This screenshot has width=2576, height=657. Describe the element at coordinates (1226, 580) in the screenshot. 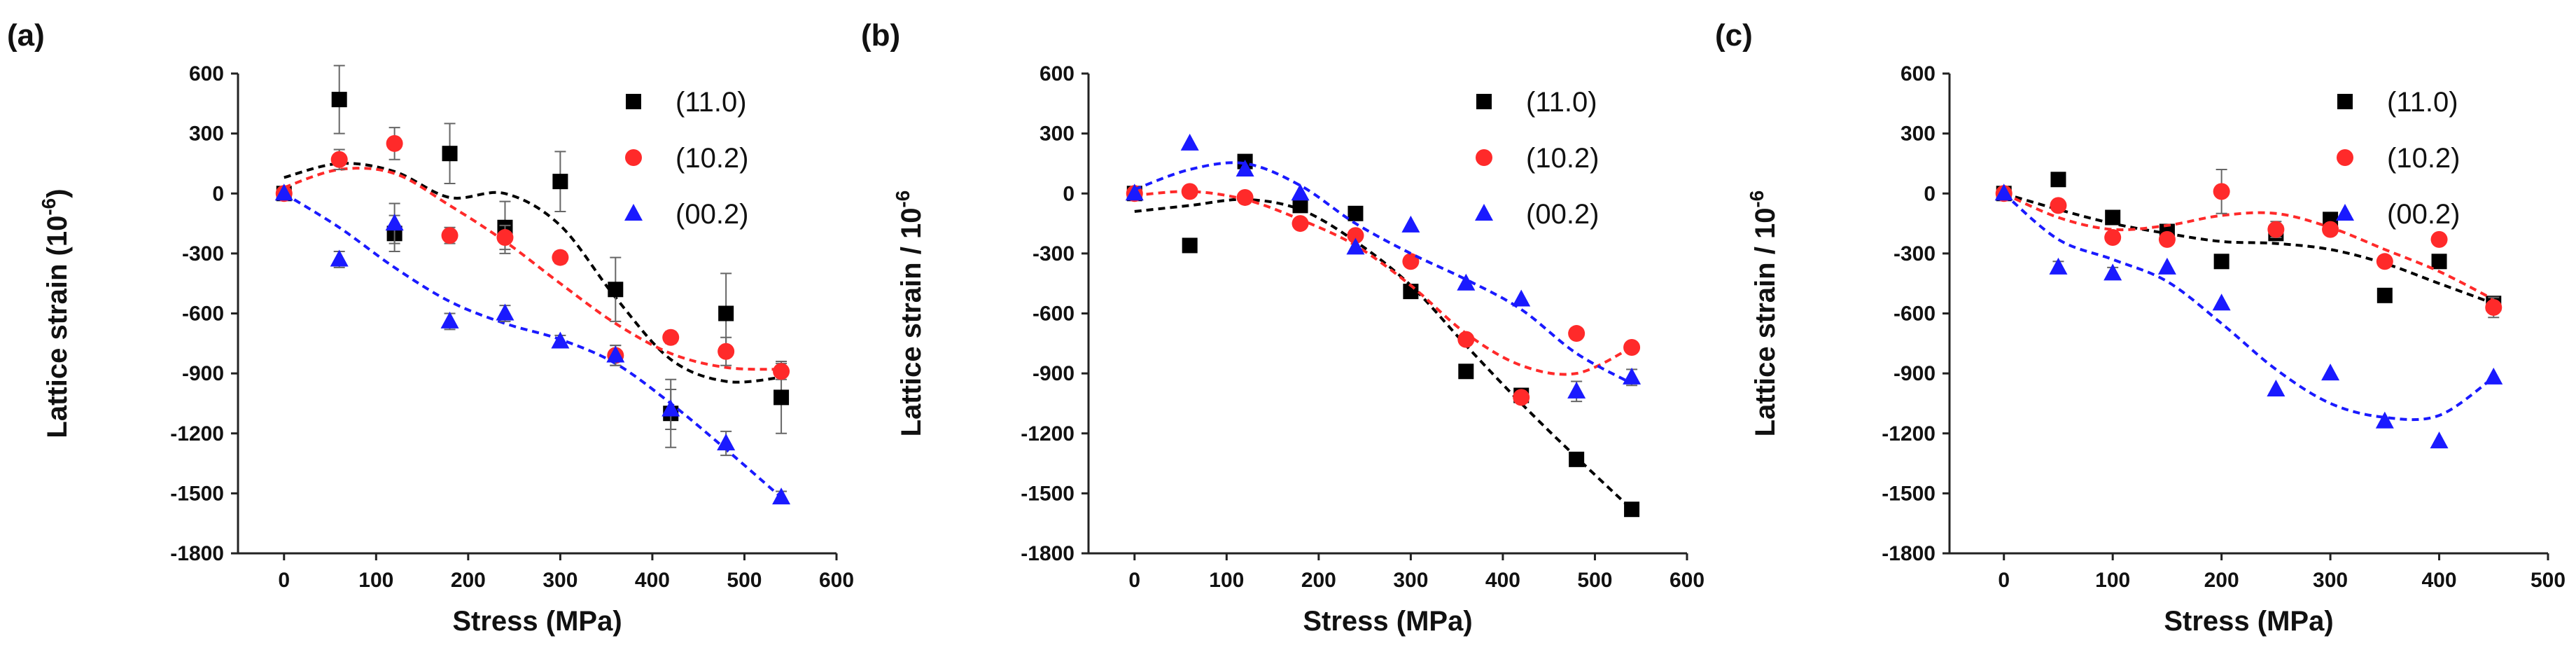

I see `x-tick-label: 100` at that location.